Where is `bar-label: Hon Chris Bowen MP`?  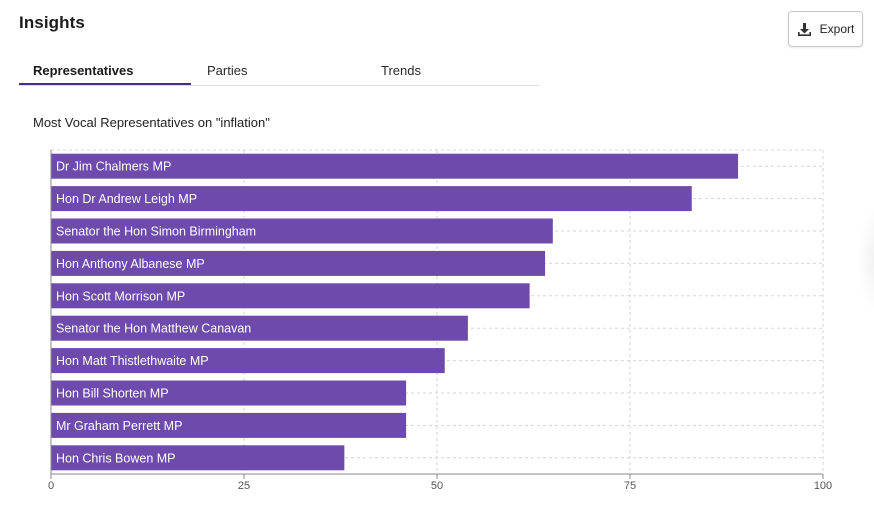
bar-label: Hon Chris Bowen MP is located at coordinates (116, 458).